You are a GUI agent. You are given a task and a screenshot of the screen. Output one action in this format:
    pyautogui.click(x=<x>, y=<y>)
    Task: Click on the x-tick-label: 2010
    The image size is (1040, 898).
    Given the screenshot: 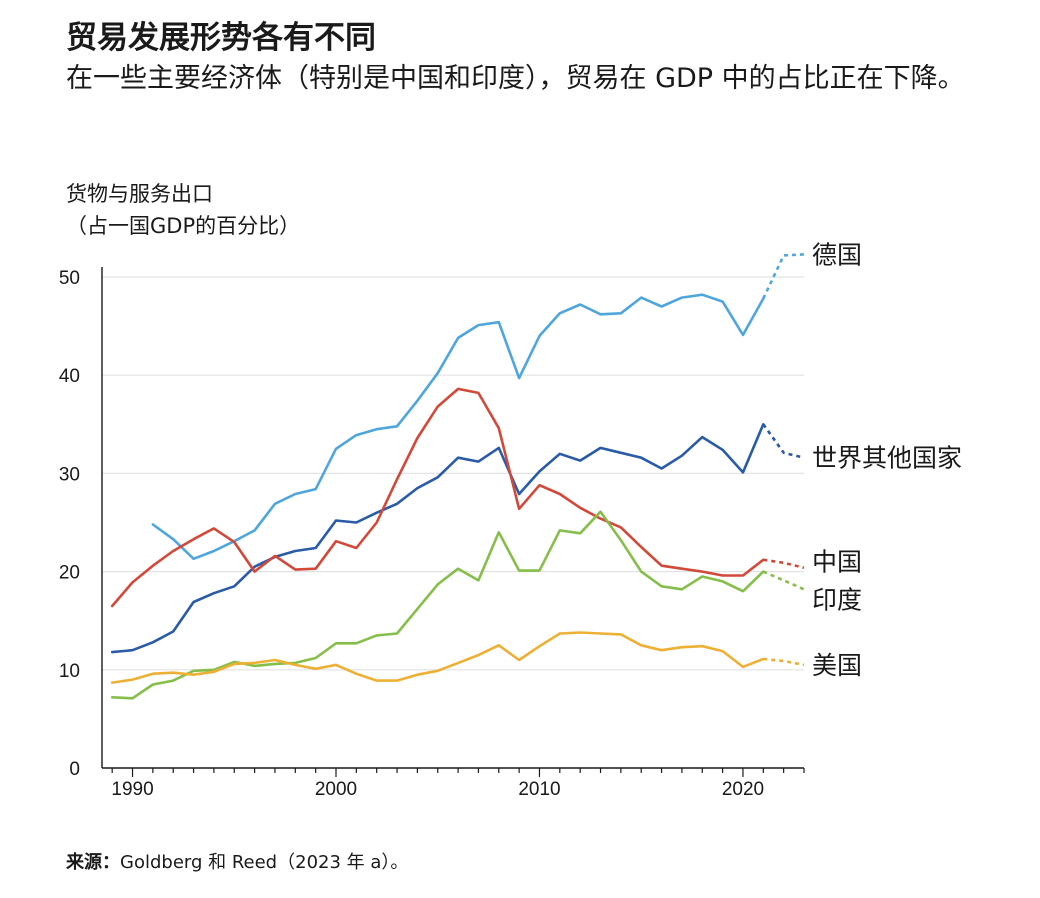 What is the action you would take?
    pyautogui.click(x=539, y=789)
    